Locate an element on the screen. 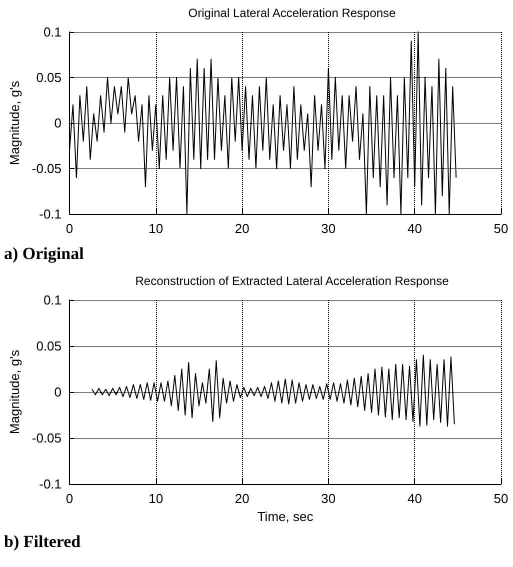  chart-title: Reconstruction of Extracted Lateral Acceleration Response is located at coordinates (292, 281).